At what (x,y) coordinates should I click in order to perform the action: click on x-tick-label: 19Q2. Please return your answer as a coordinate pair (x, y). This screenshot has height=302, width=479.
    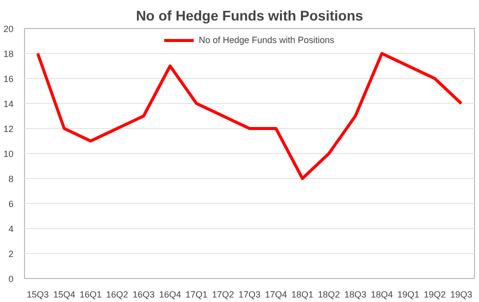
    Looking at the image, I should click on (435, 295).